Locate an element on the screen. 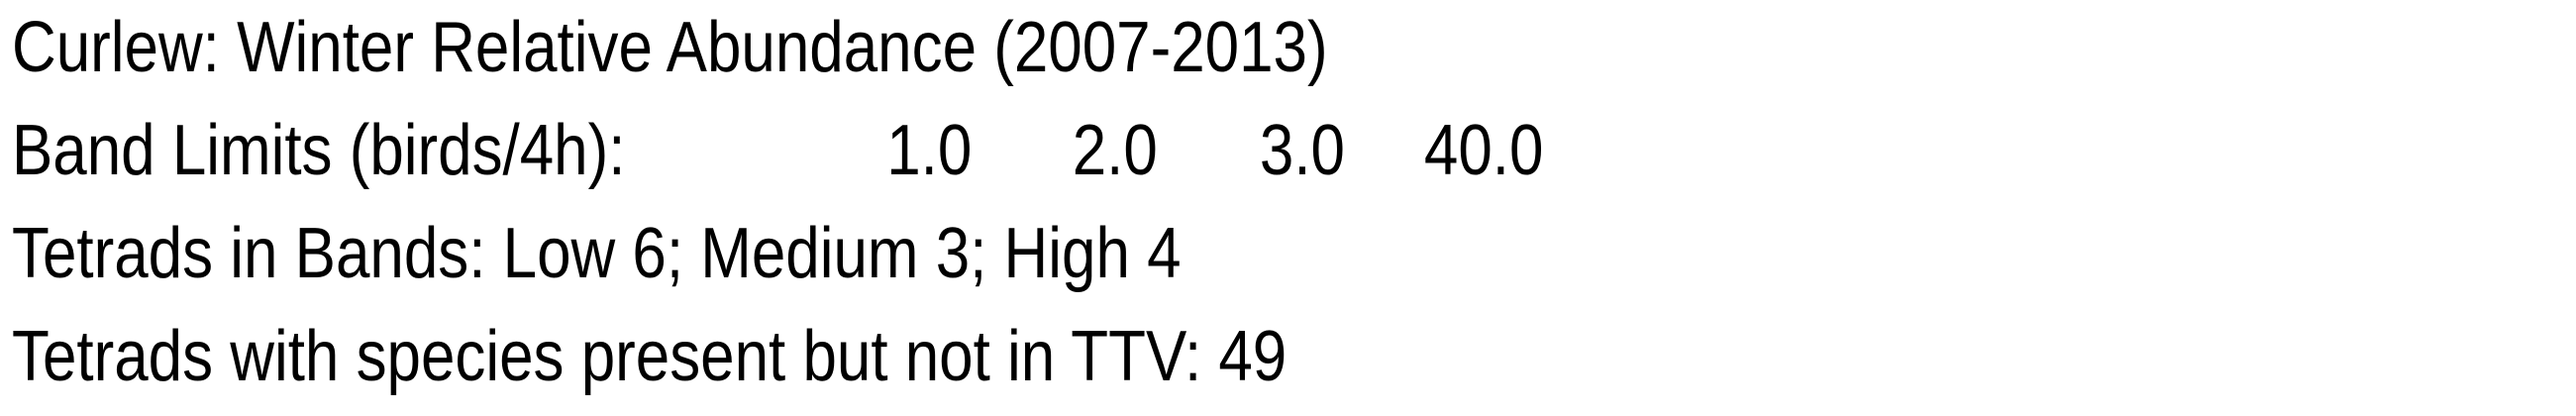  band-limit-1: 1.0 is located at coordinates (929, 150).